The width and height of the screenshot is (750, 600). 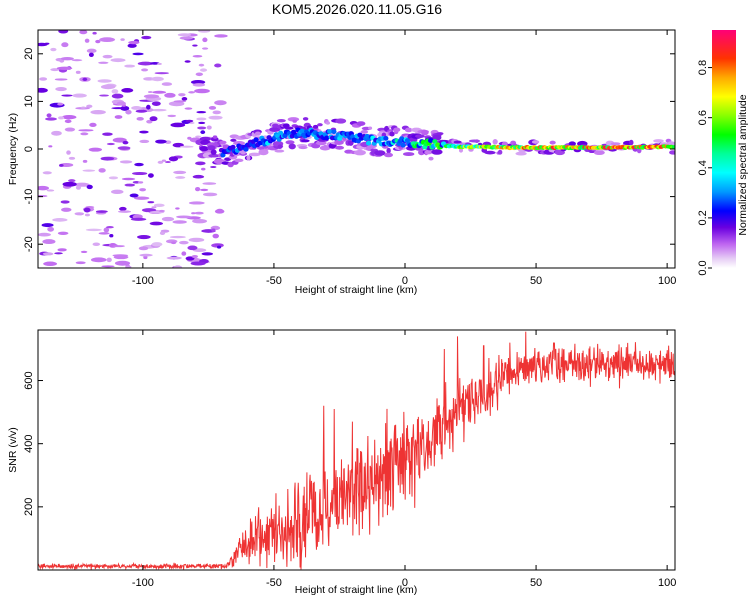 What do you see at coordinates (743, 164) in the screenshot?
I see `colorbar-label: Normalized spectral amplitude` at bounding box center [743, 164].